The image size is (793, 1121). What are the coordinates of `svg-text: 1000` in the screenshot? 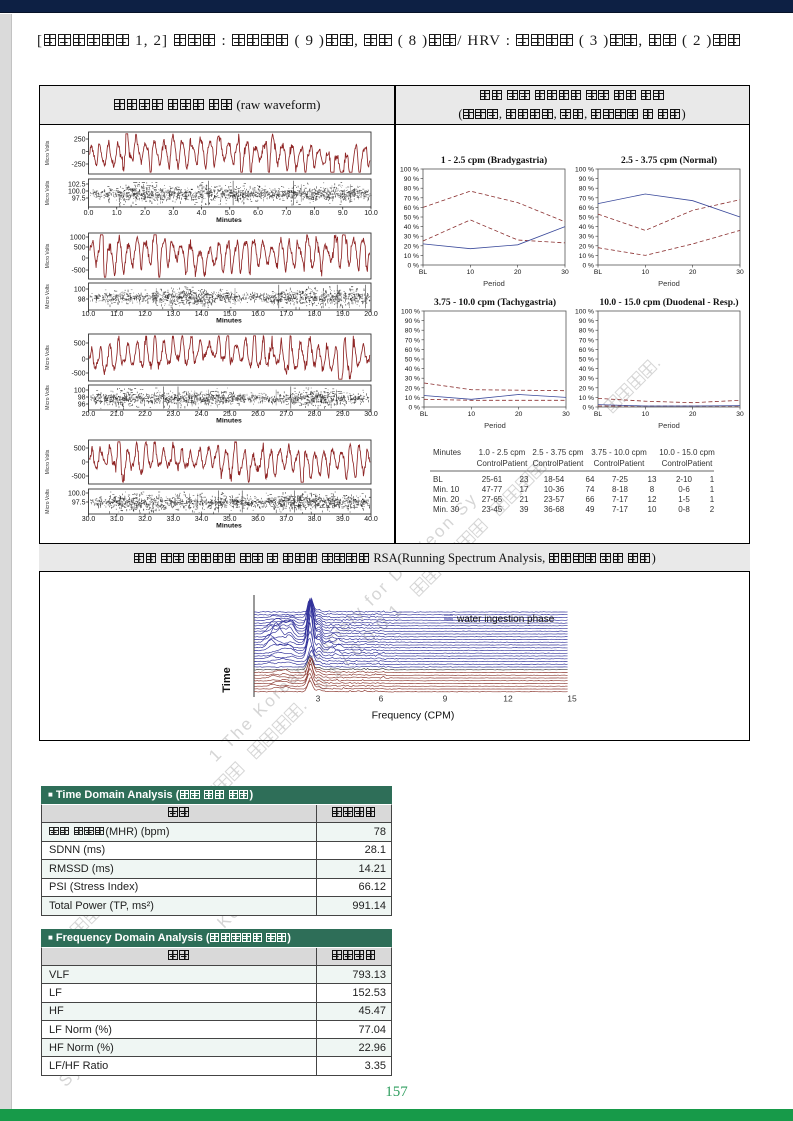 It's located at (78, 238).